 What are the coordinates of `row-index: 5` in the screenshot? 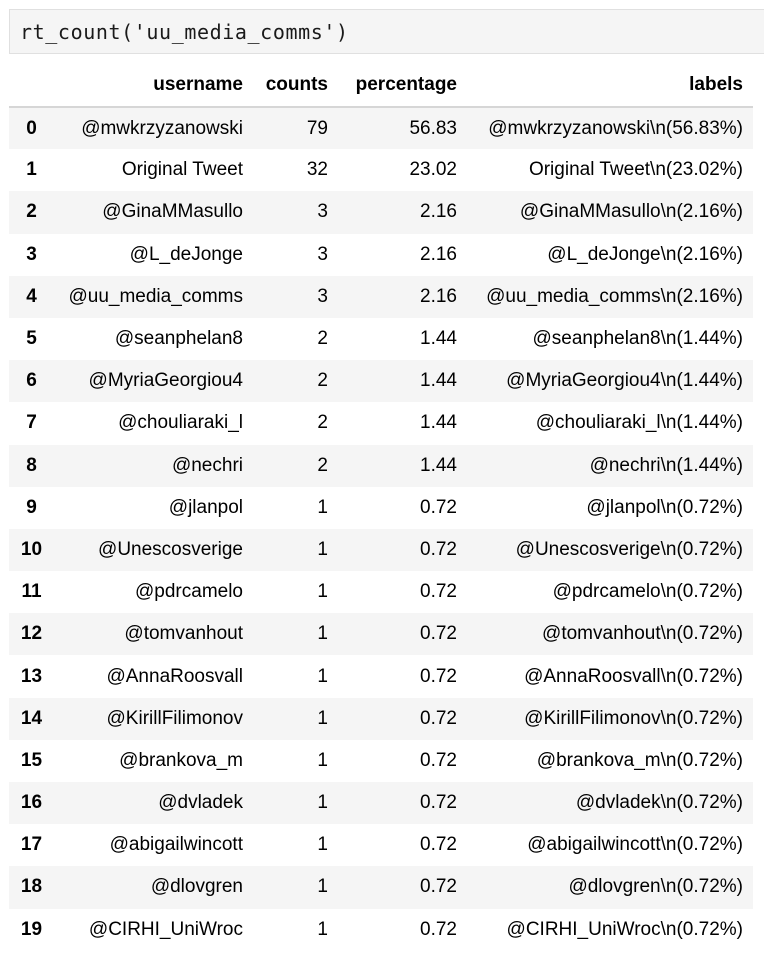 It's located at (31, 339).